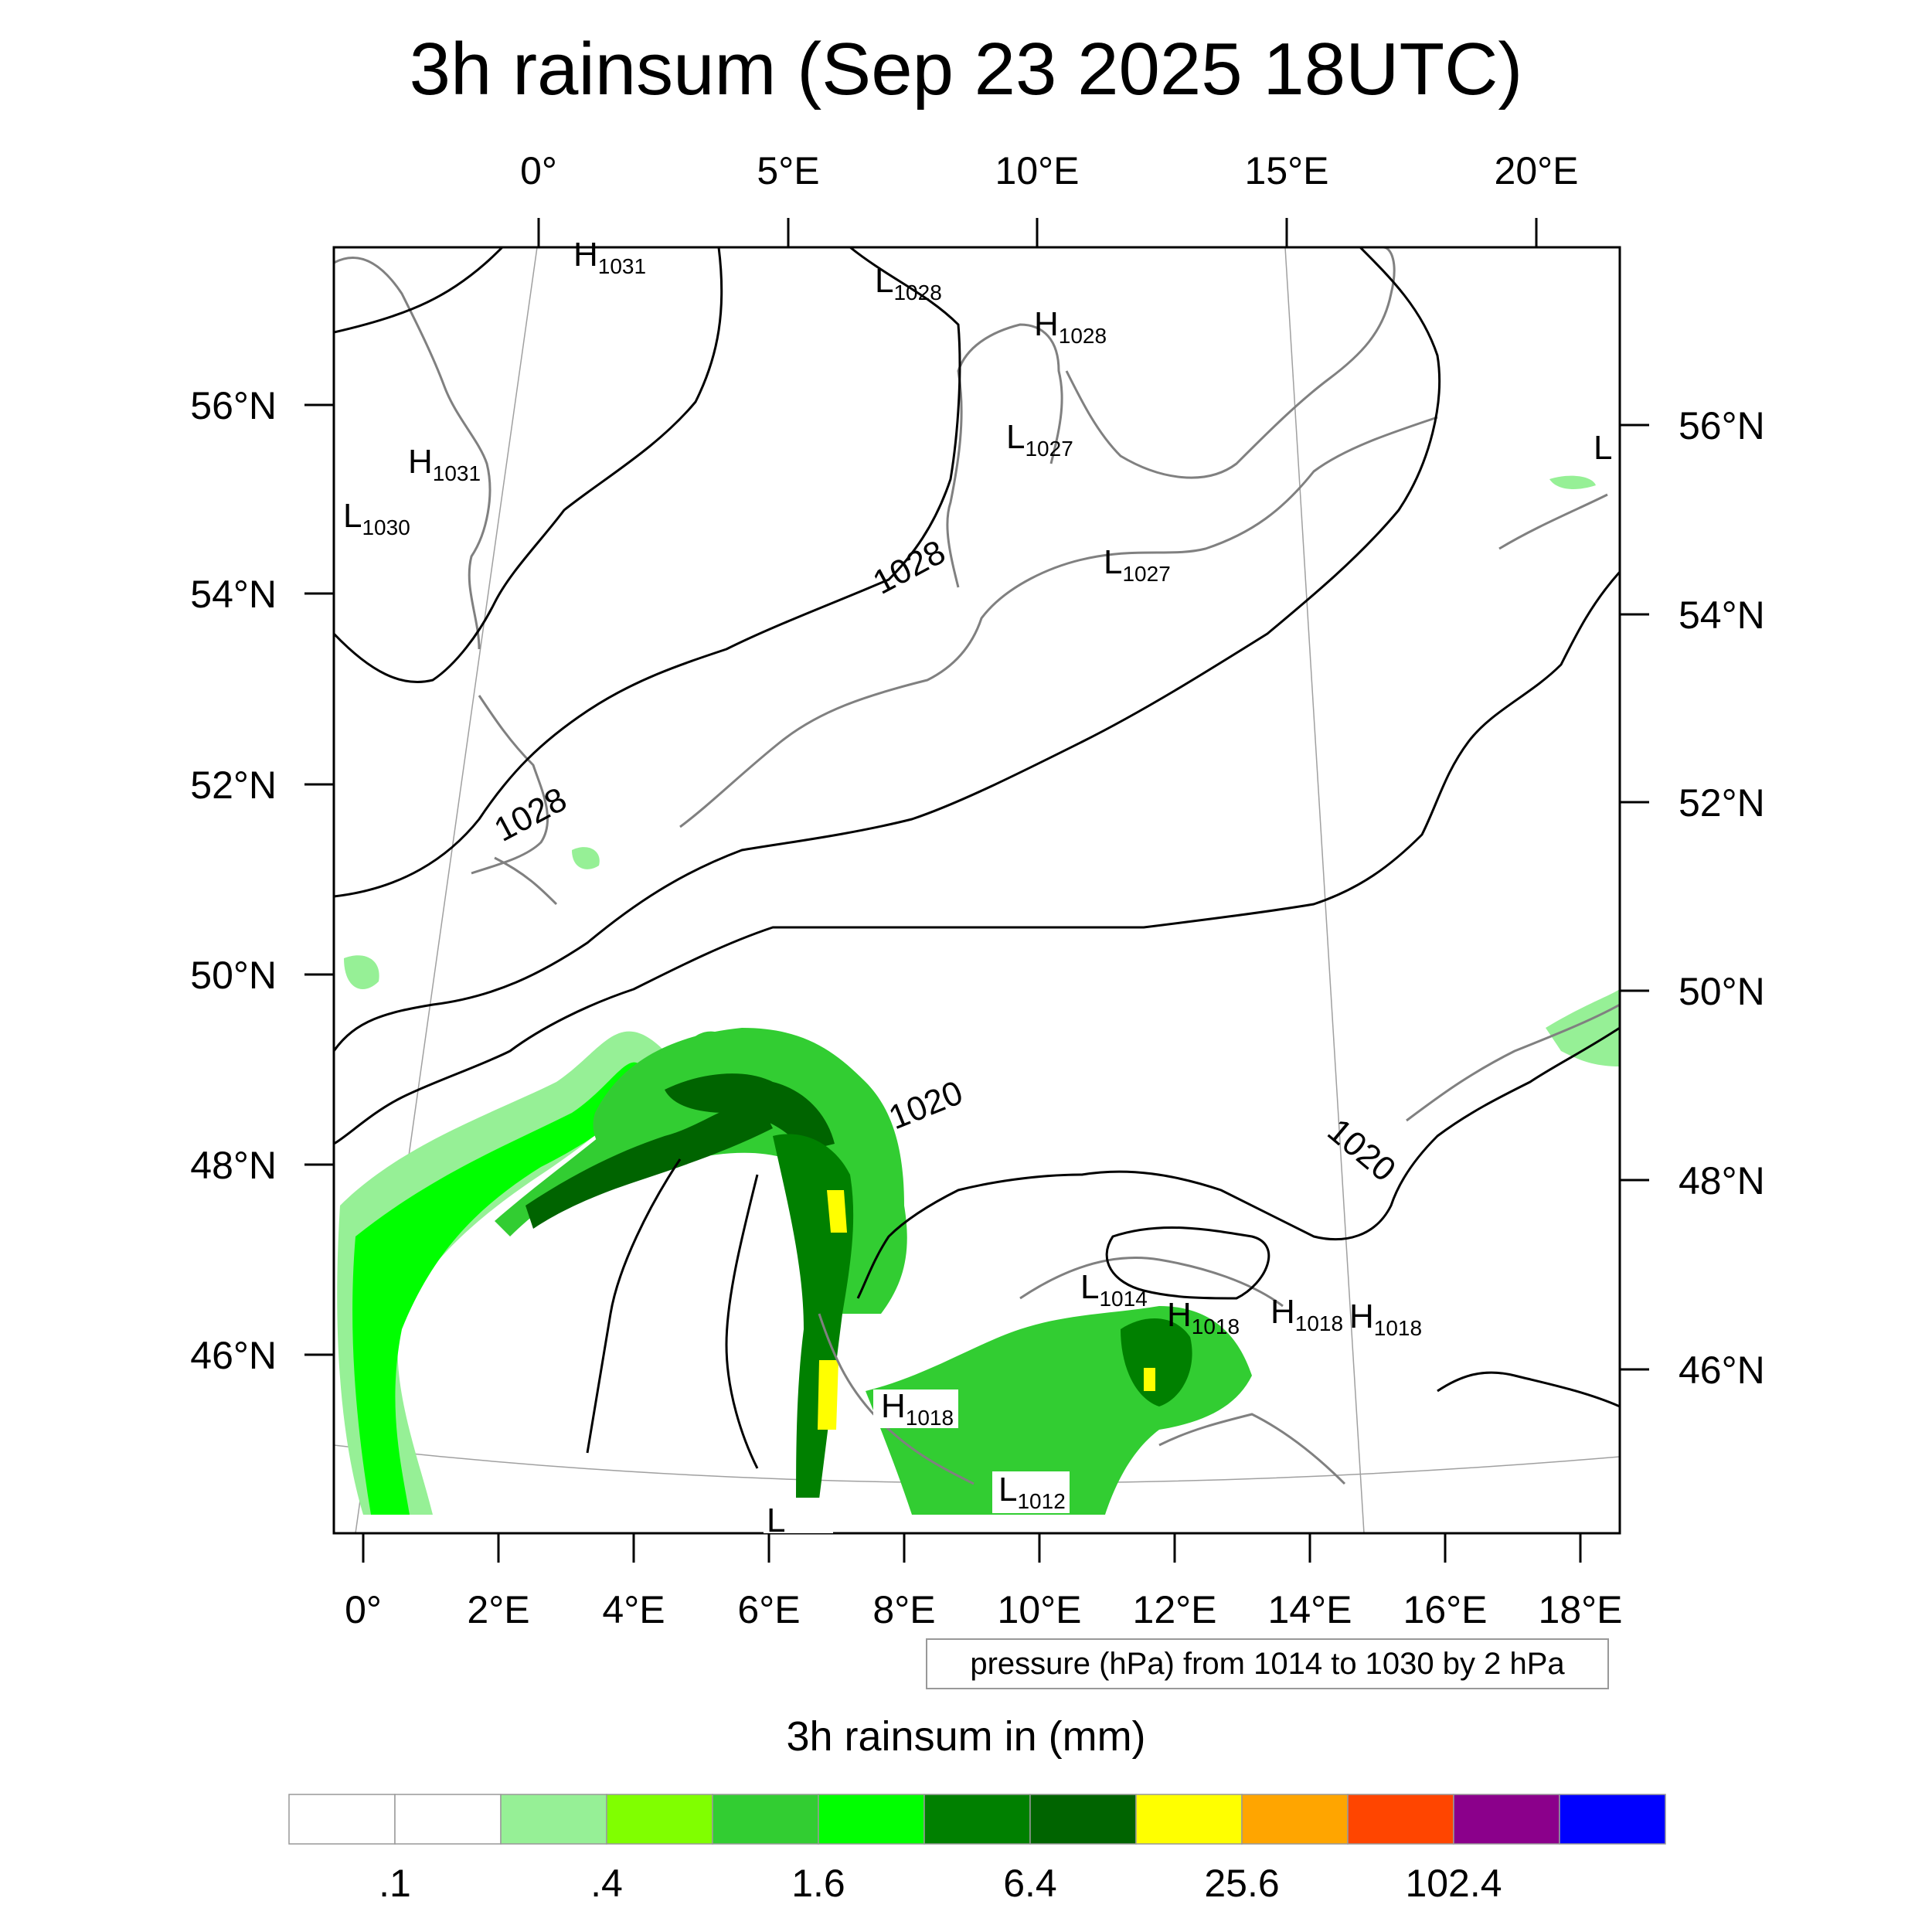 The width and height of the screenshot is (1932, 1932). Describe the element at coordinates (1040, 1610) in the screenshot. I see `bottom-lon-label: 10°E` at that location.